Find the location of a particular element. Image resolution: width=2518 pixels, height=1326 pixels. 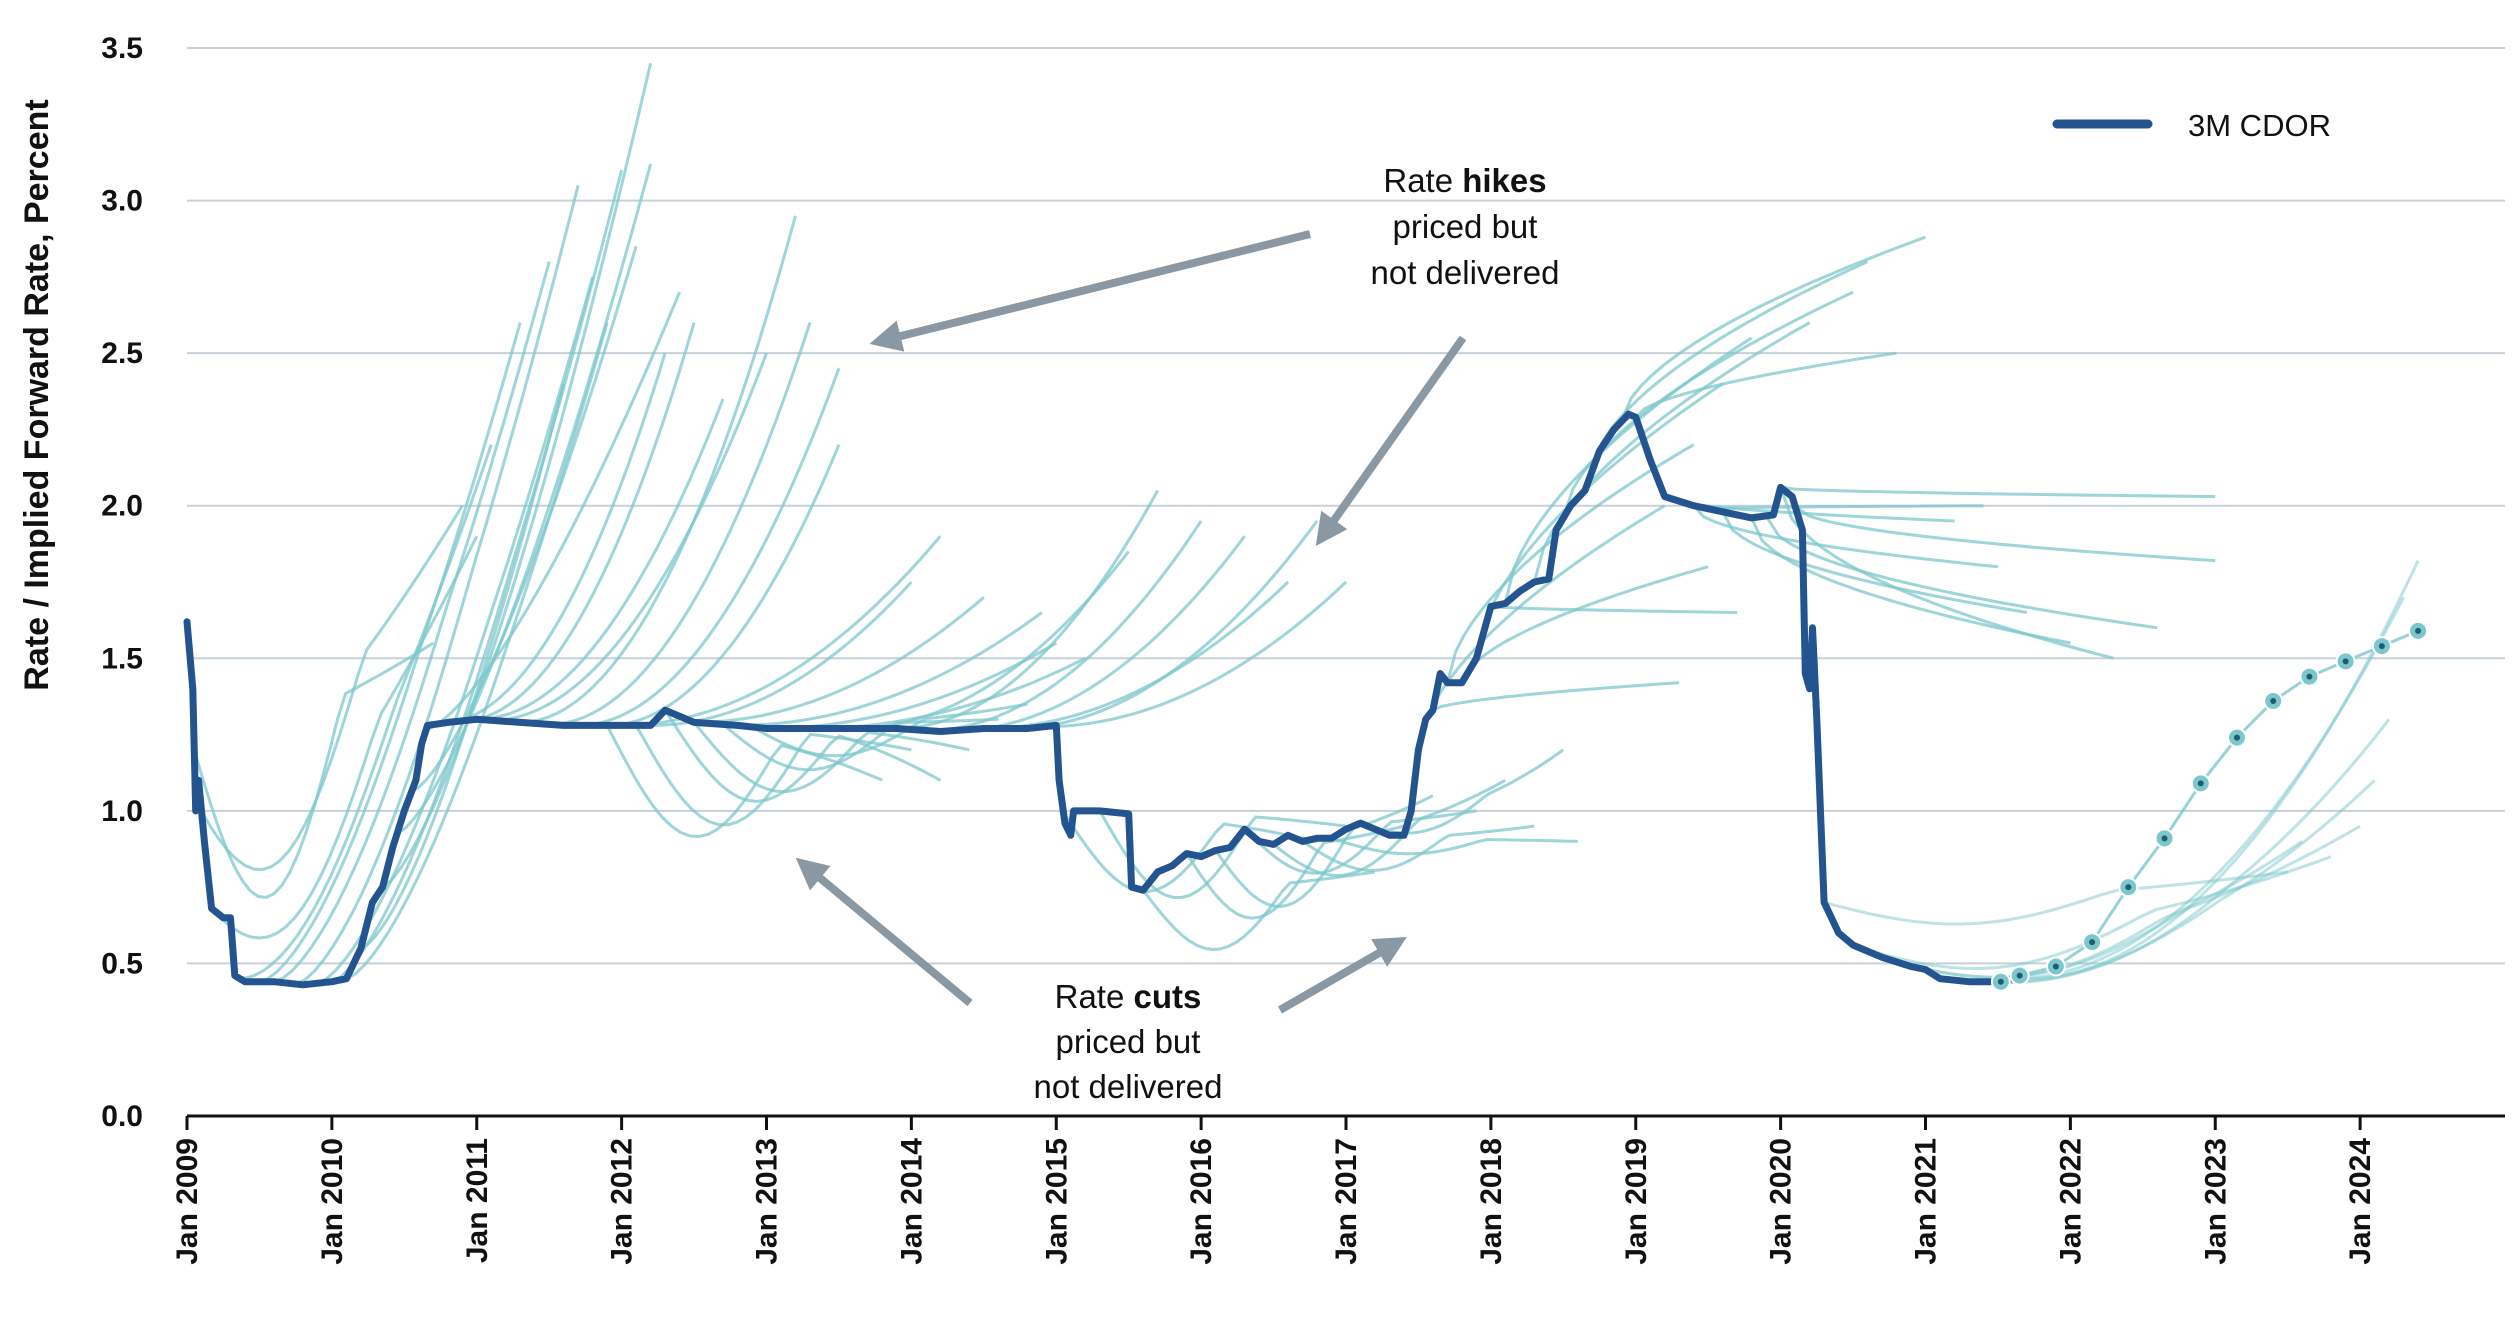

y-tick-label: 3.0 is located at coordinates (122, 201).